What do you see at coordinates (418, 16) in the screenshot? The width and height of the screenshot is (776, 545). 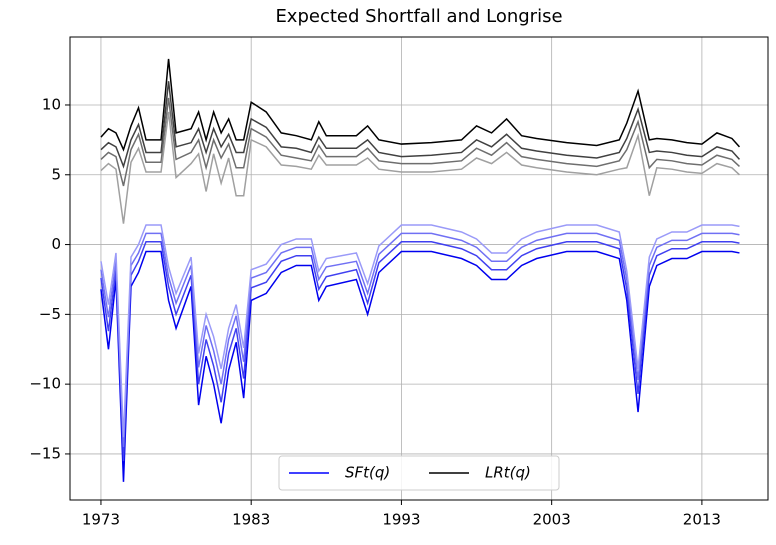 I see `chart-title: Expected Shortfall and Longrise` at bounding box center [418, 16].